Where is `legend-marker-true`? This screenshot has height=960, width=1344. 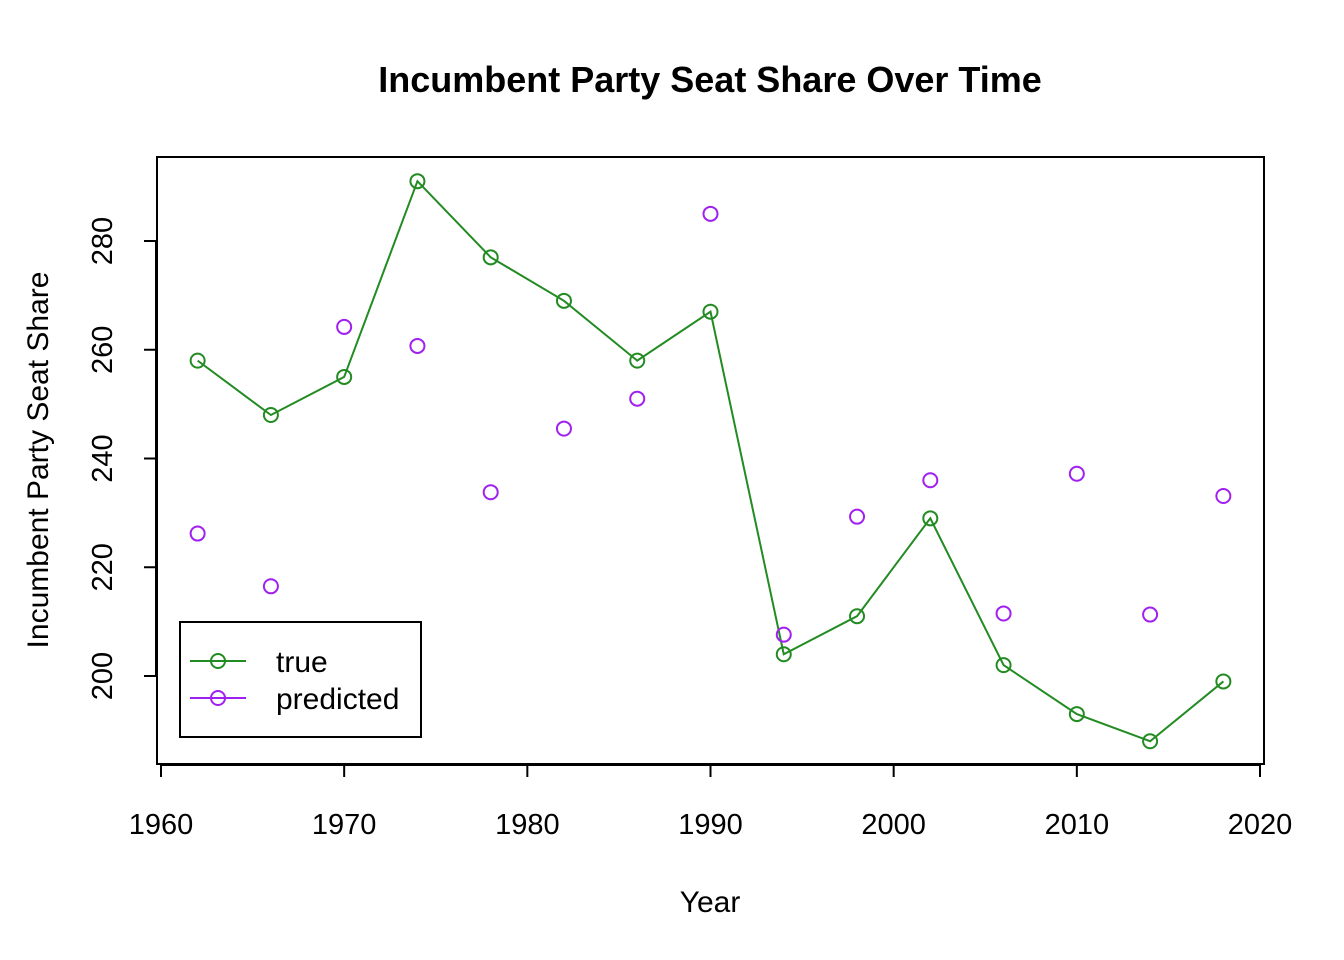
legend-marker-true is located at coordinates (218, 661).